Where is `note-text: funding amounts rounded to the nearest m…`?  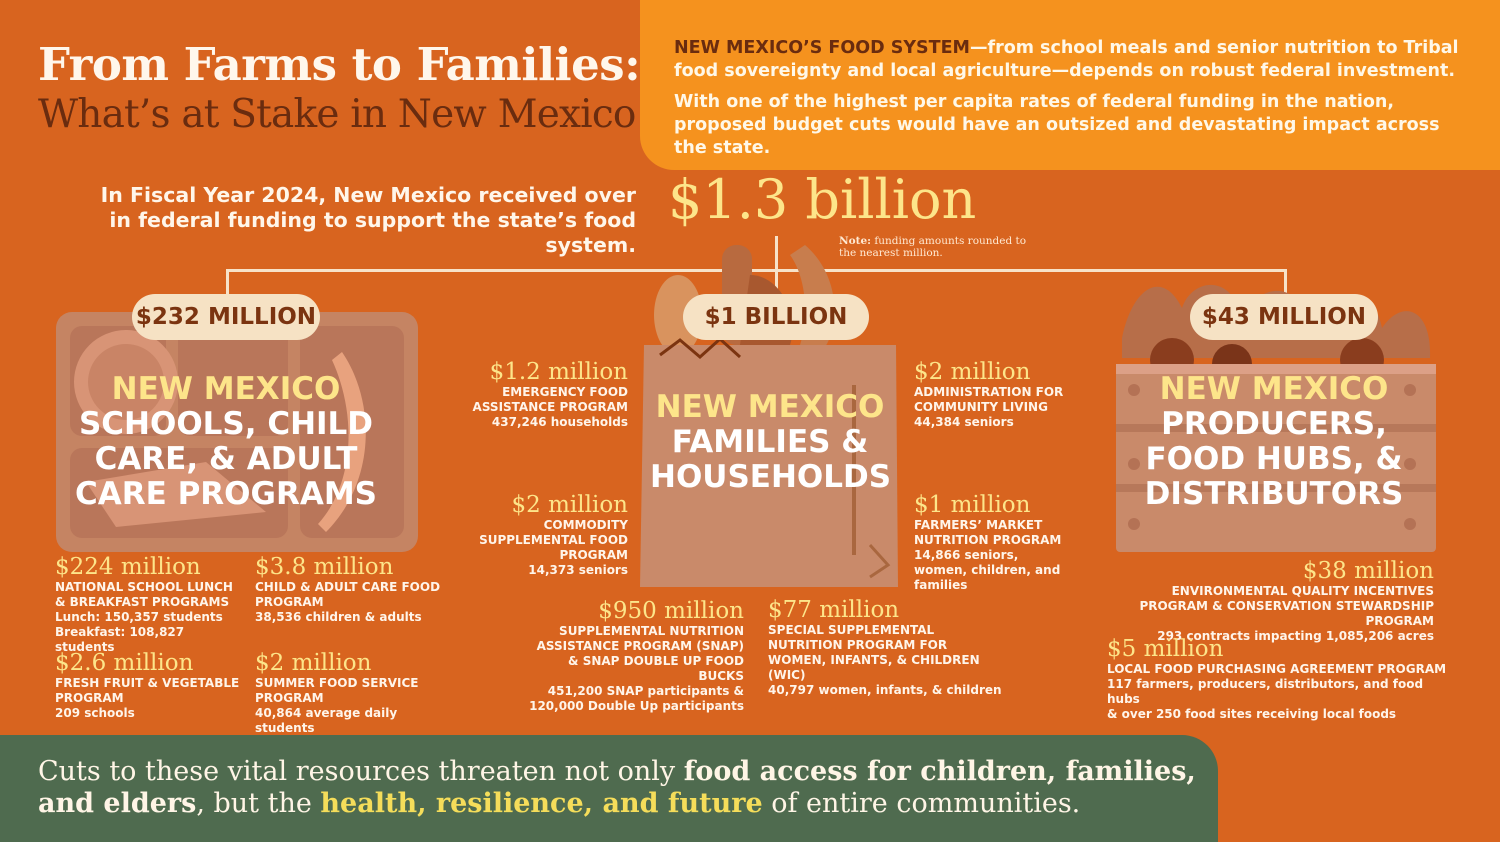 note-text: funding amounts rounded to the nearest m… is located at coordinates (933, 247).